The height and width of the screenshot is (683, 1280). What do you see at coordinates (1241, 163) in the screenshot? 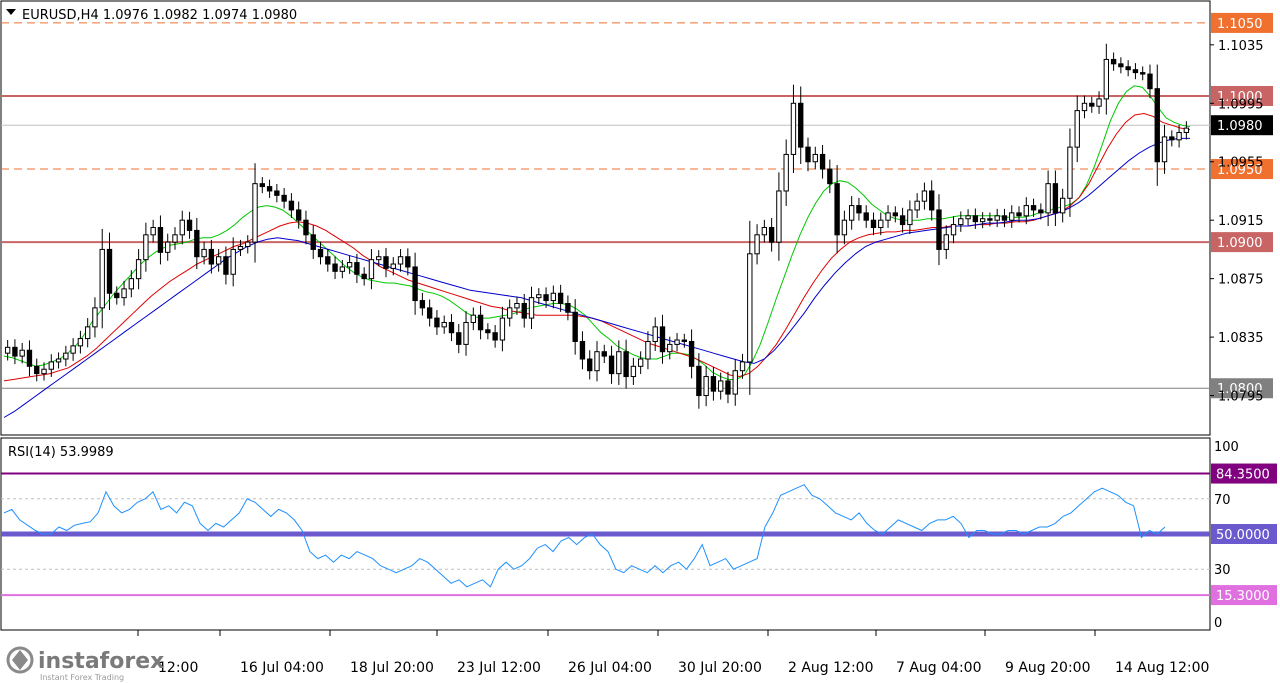
I see `price-tick-label: 1.0955` at bounding box center [1241, 163].